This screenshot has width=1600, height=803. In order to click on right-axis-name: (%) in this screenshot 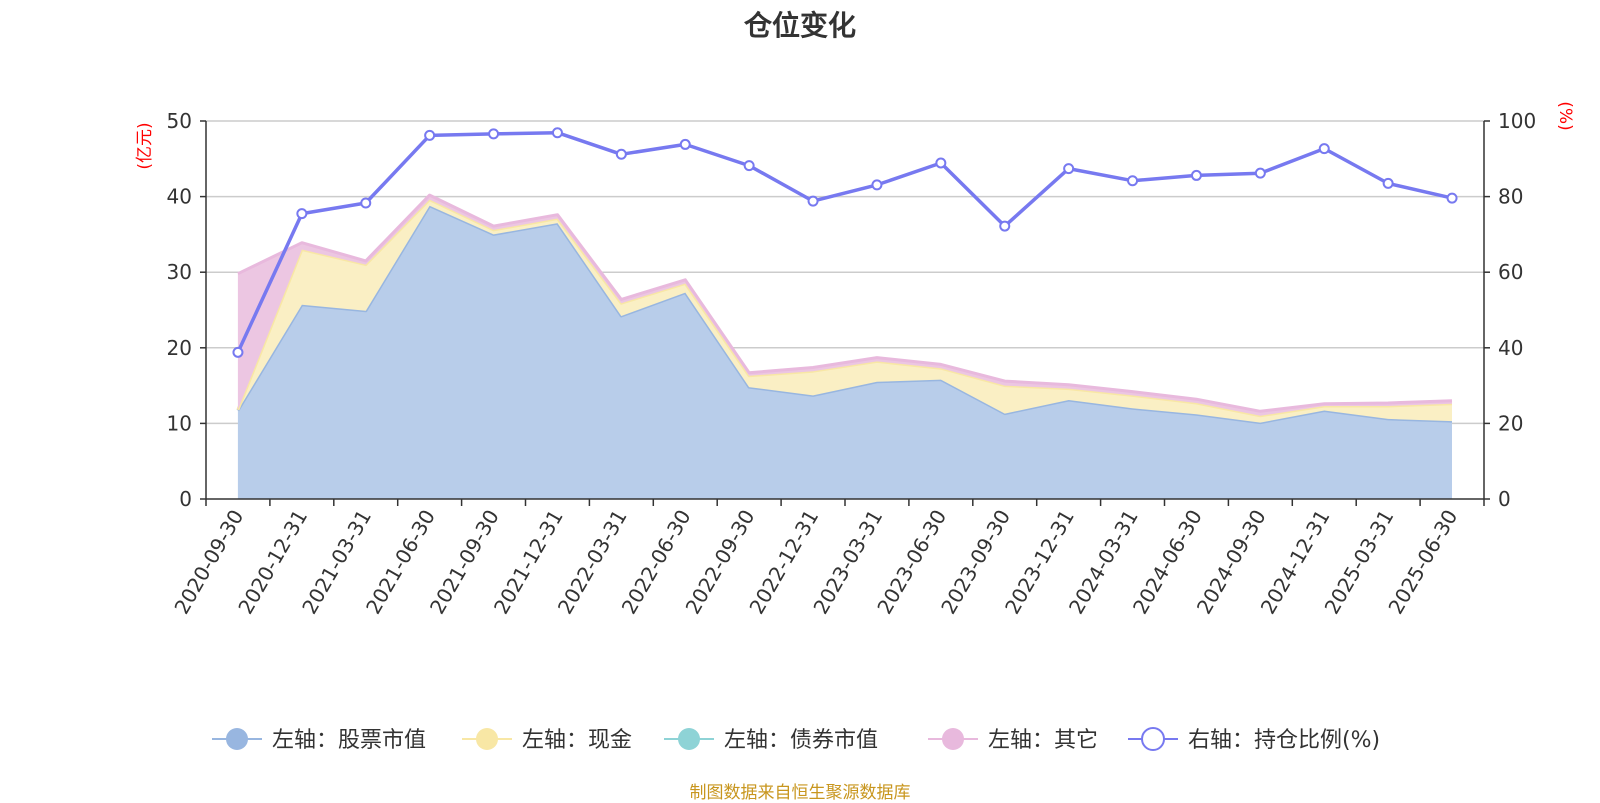, I will do `click(1565, 115)`.